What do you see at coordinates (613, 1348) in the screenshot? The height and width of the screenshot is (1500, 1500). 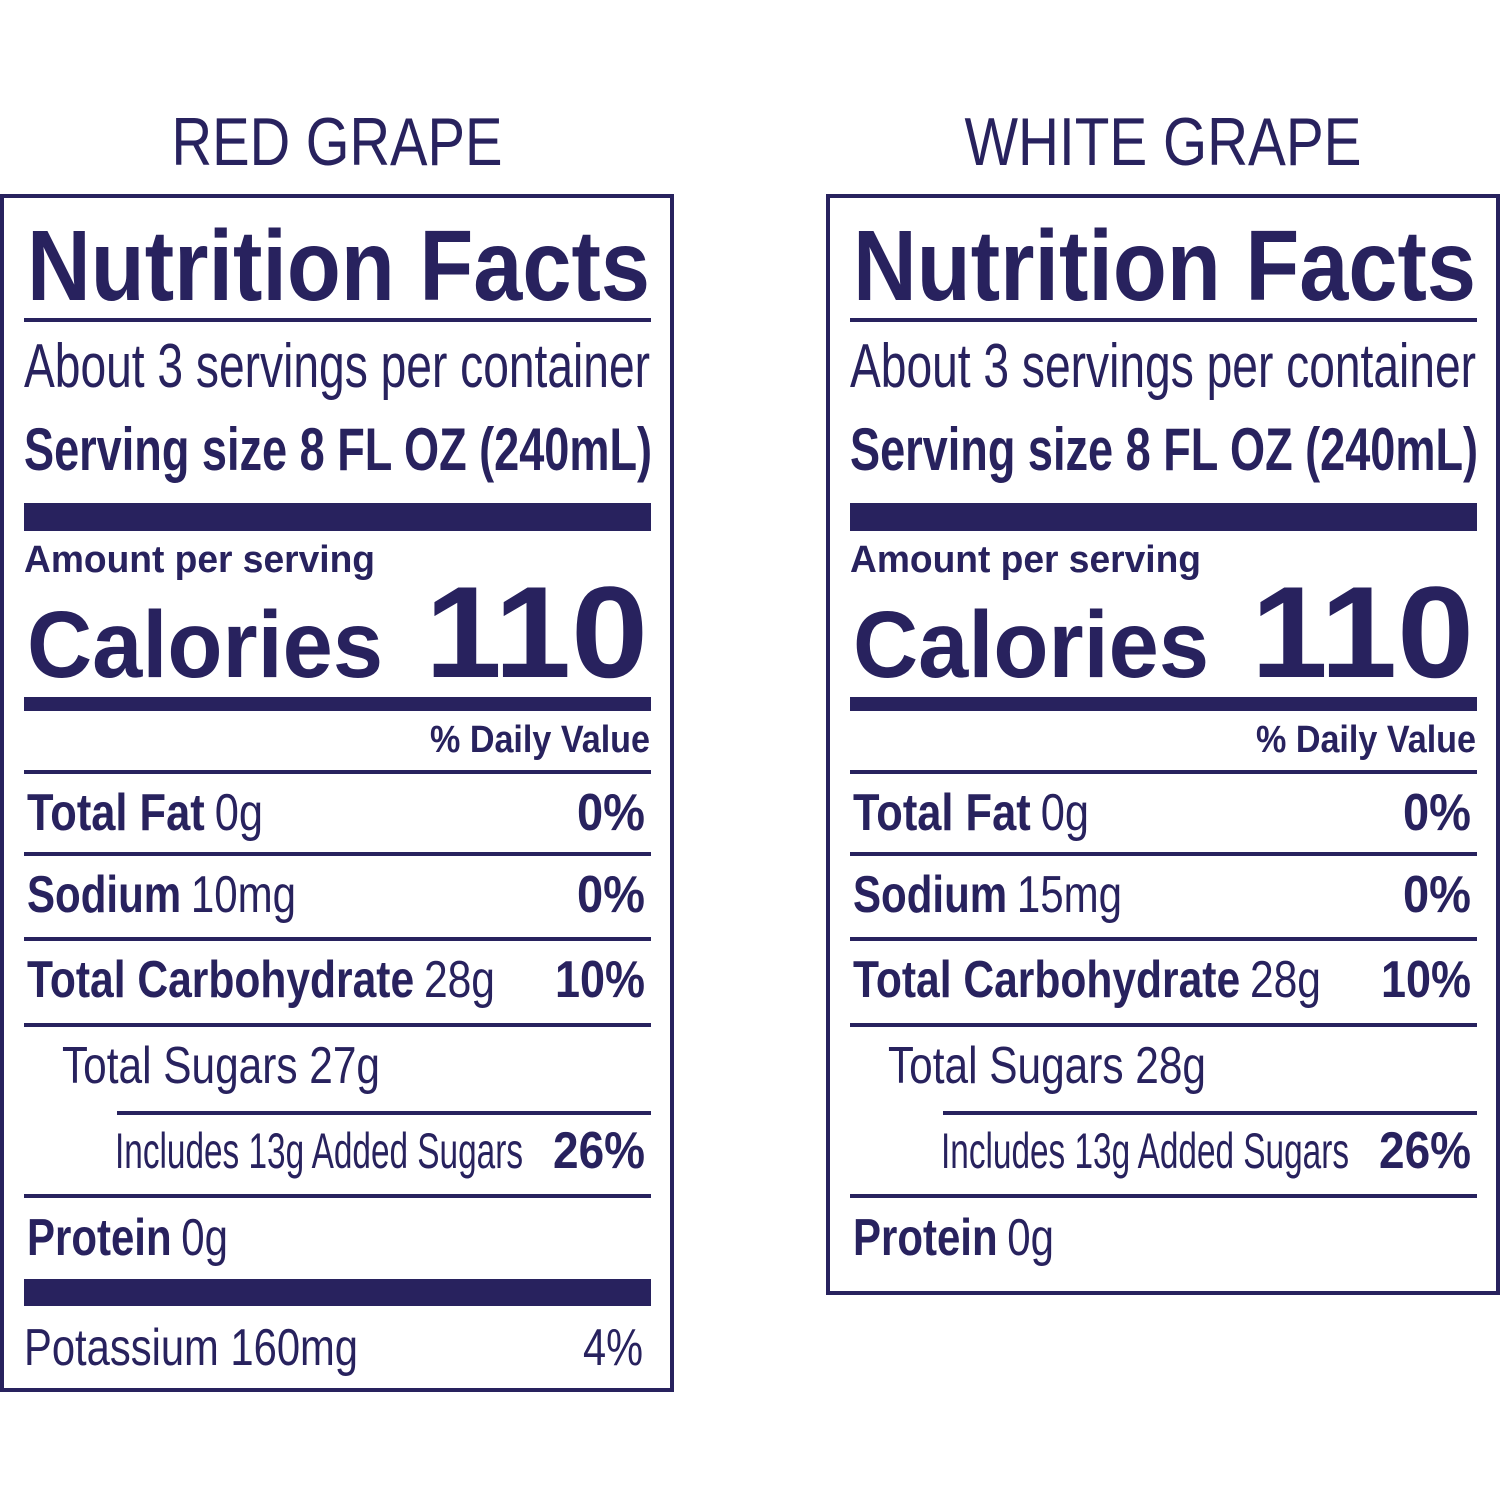 I see `dv: 4%` at bounding box center [613, 1348].